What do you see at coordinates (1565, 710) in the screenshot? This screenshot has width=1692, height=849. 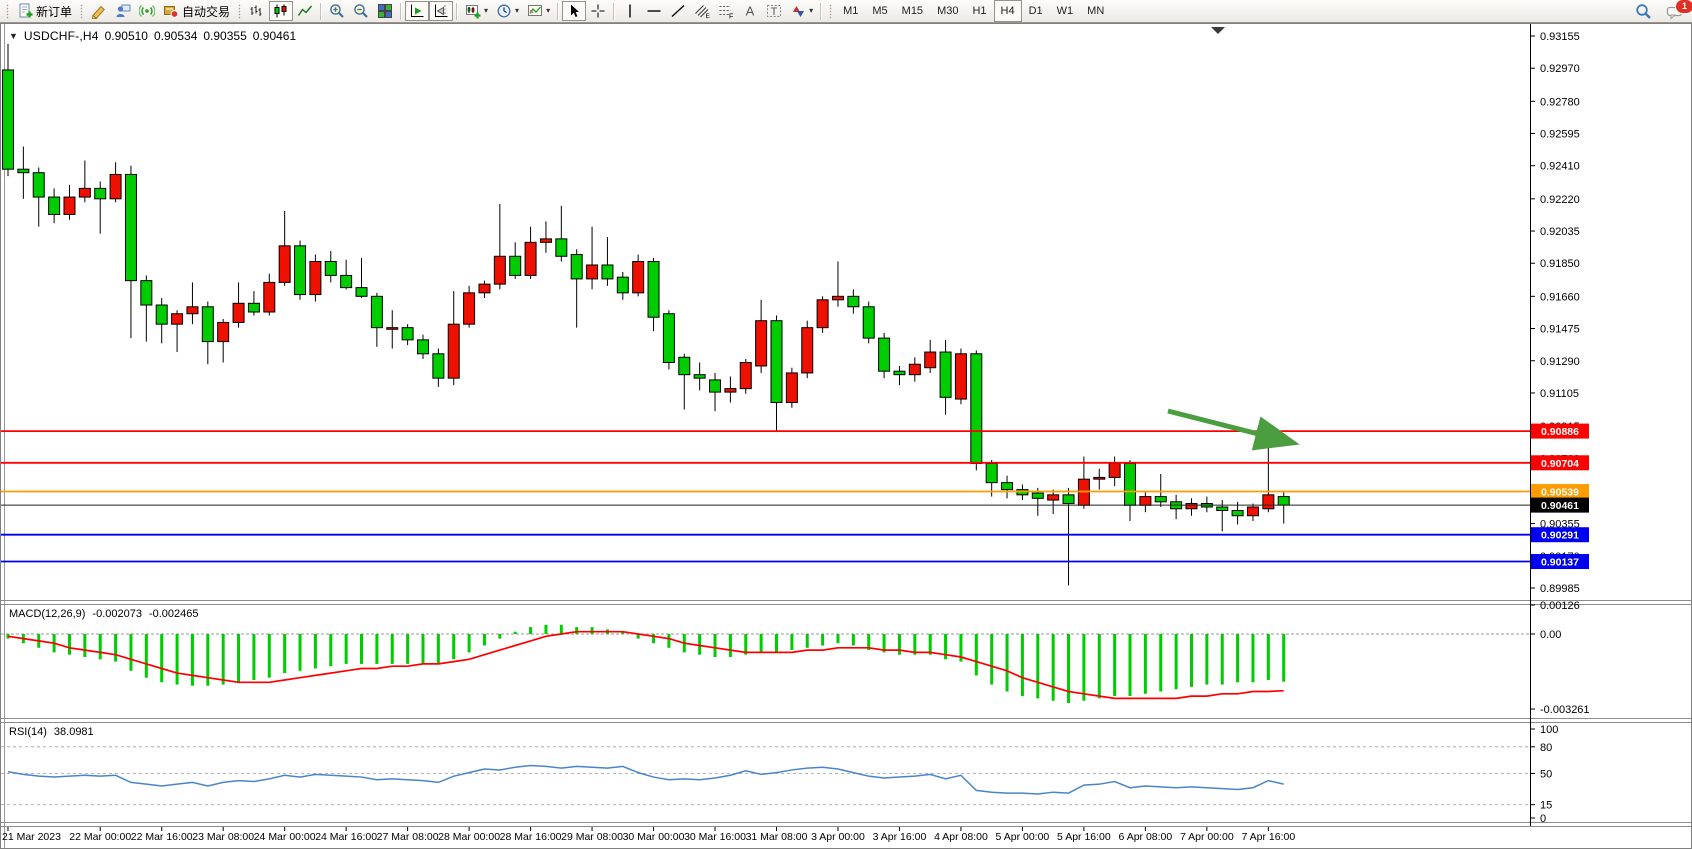 I see `macd-axis-label: -0.003261` at bounding box center [1565, 710].